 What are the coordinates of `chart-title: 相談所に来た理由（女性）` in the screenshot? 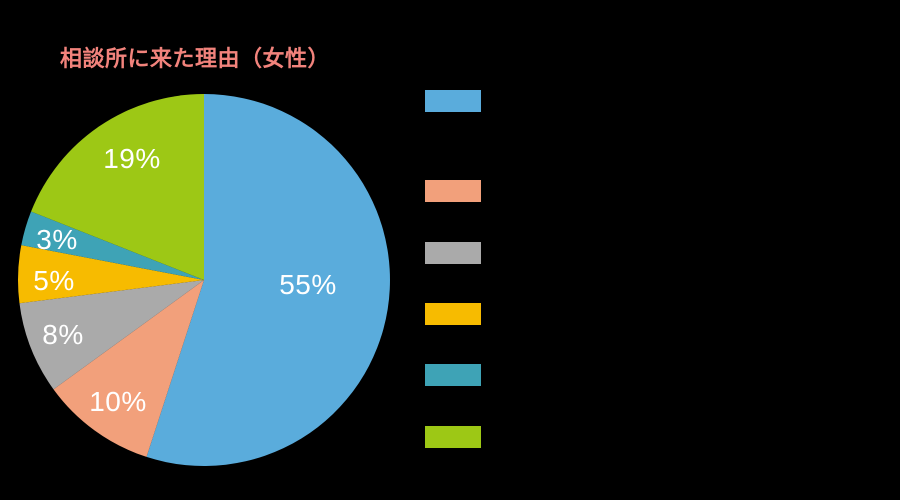 It's located at (195, 58).